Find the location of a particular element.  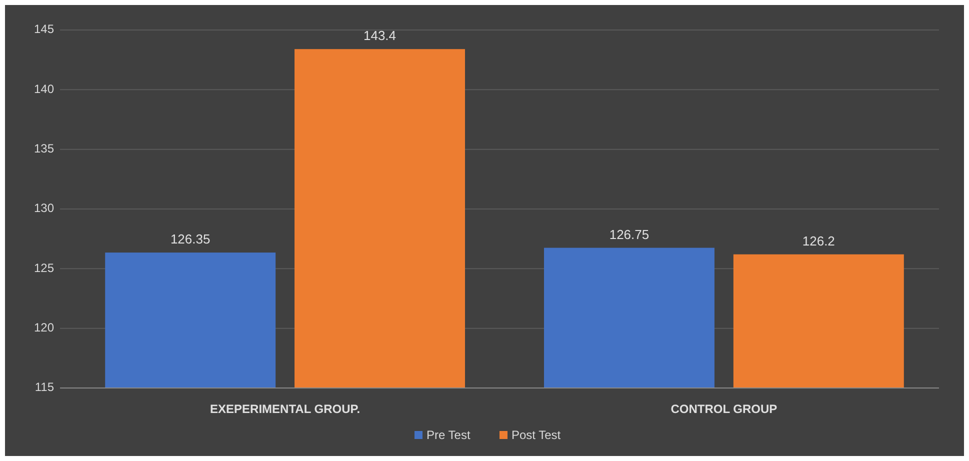

data-label: 126.35 is located at coordinates (190, 239).